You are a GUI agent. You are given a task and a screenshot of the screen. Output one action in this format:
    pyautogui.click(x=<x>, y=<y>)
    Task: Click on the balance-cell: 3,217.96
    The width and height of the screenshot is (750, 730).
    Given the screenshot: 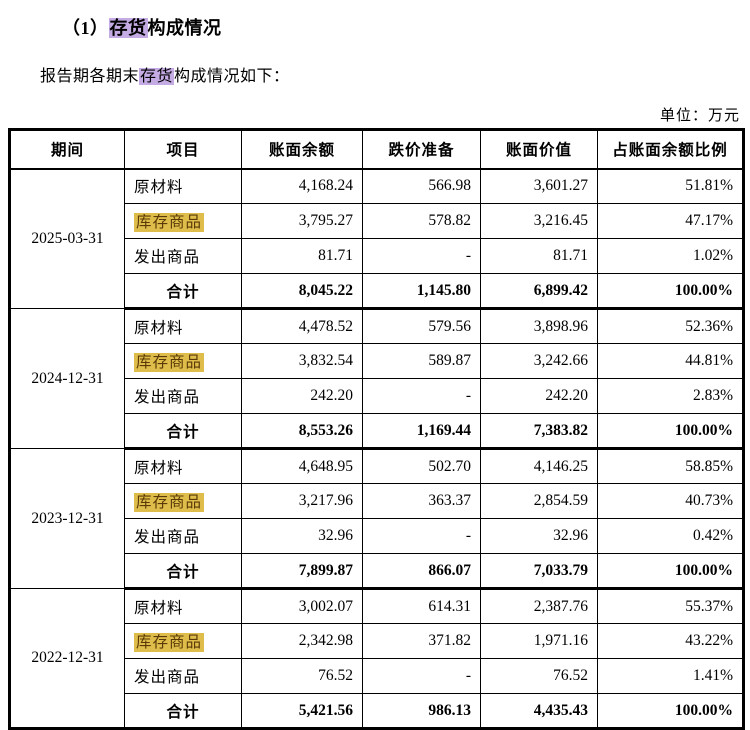 What is the action you would take?
    pyautogui.click(x=302, y=501)
    